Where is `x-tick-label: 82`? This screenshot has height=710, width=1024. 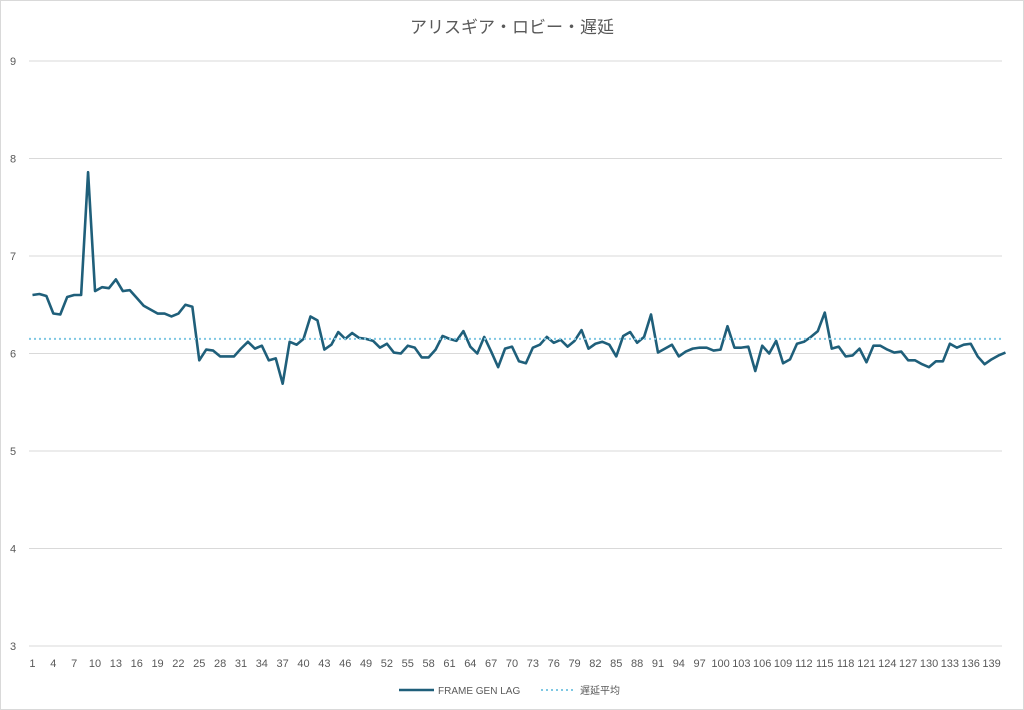 x-tick-label: 82 is located at coordinates (595, 664).